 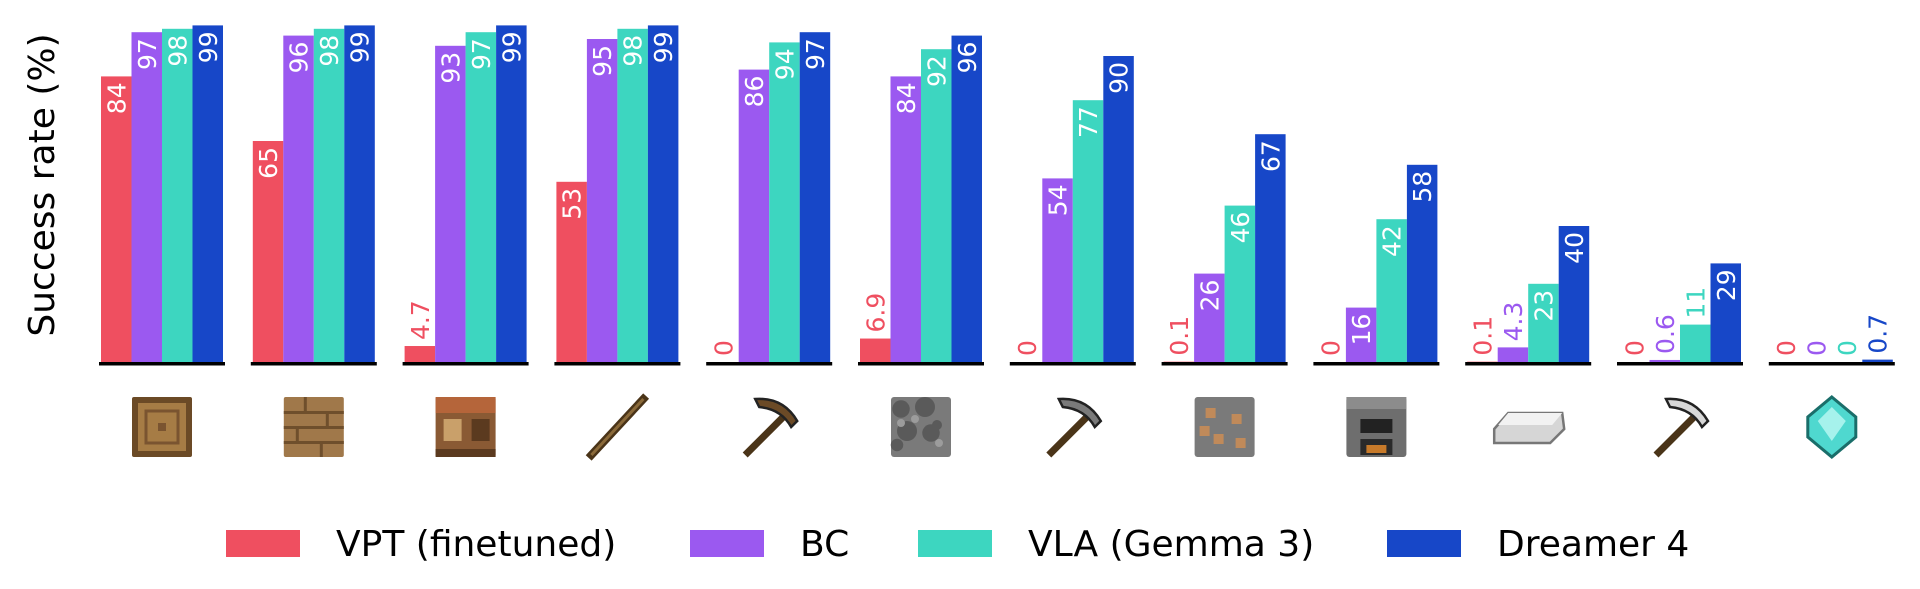 What do you see at coordinates (1513, 322) in the screenshot?
I see `bar-value-label: 4.3` at bounding box center [1513, 322].